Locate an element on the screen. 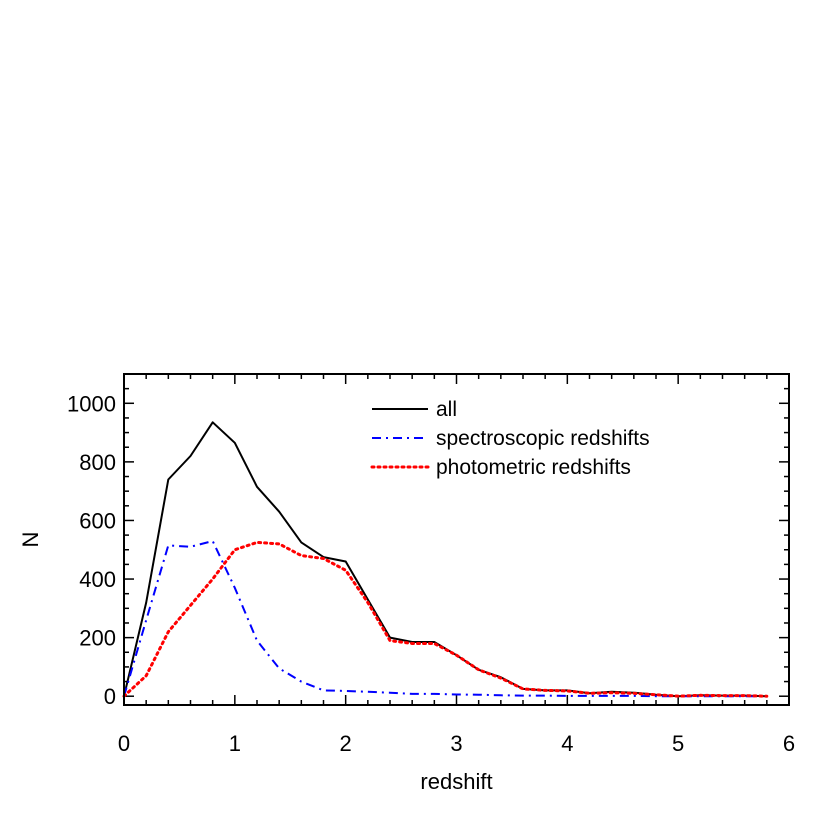  x-tick-label: 1 is located at coordinates (235, 743).